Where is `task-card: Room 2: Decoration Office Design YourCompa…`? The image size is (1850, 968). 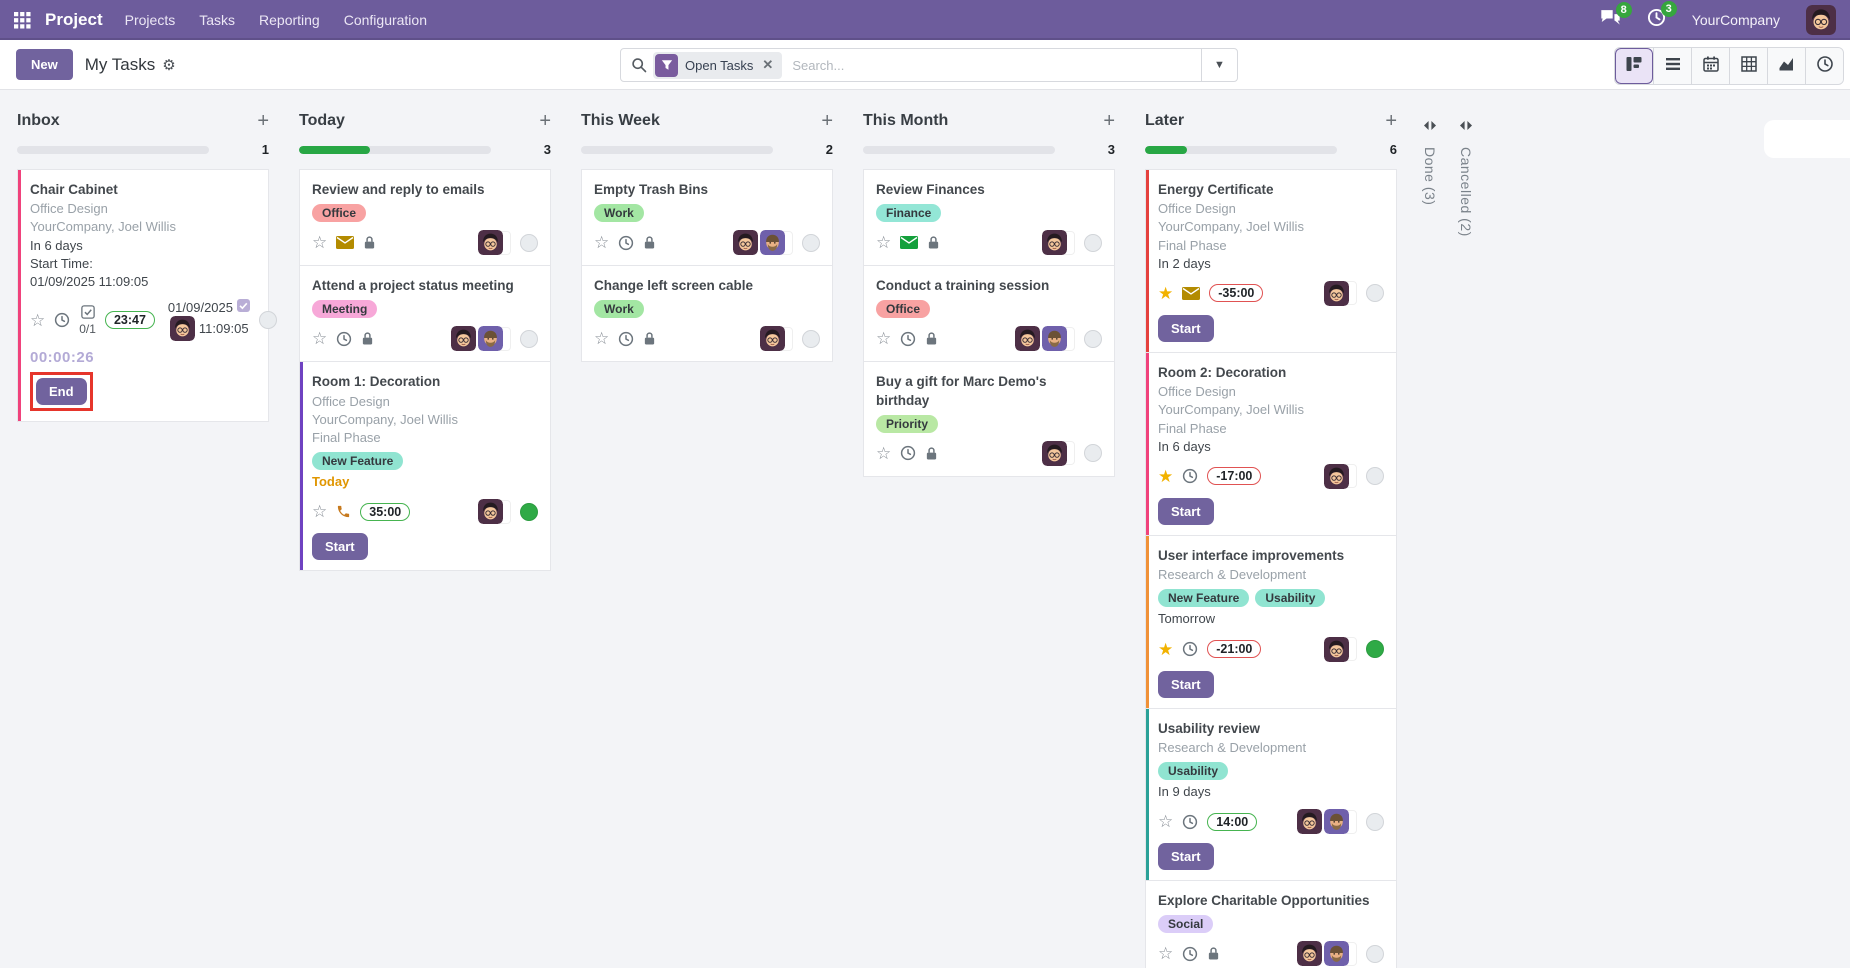
task-card: Room 2: Decoration Office Design YourCompa… is located at coordinates (1271, 444).